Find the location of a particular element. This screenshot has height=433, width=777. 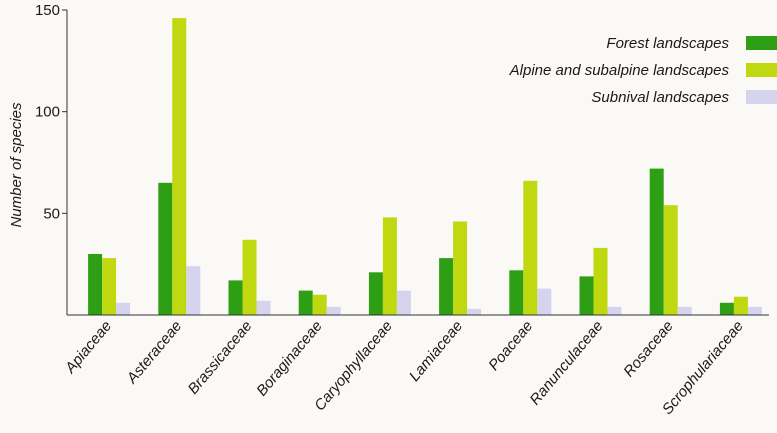

x-tick-label-poaceae: Poaceae is located at coordinates (510, 346).